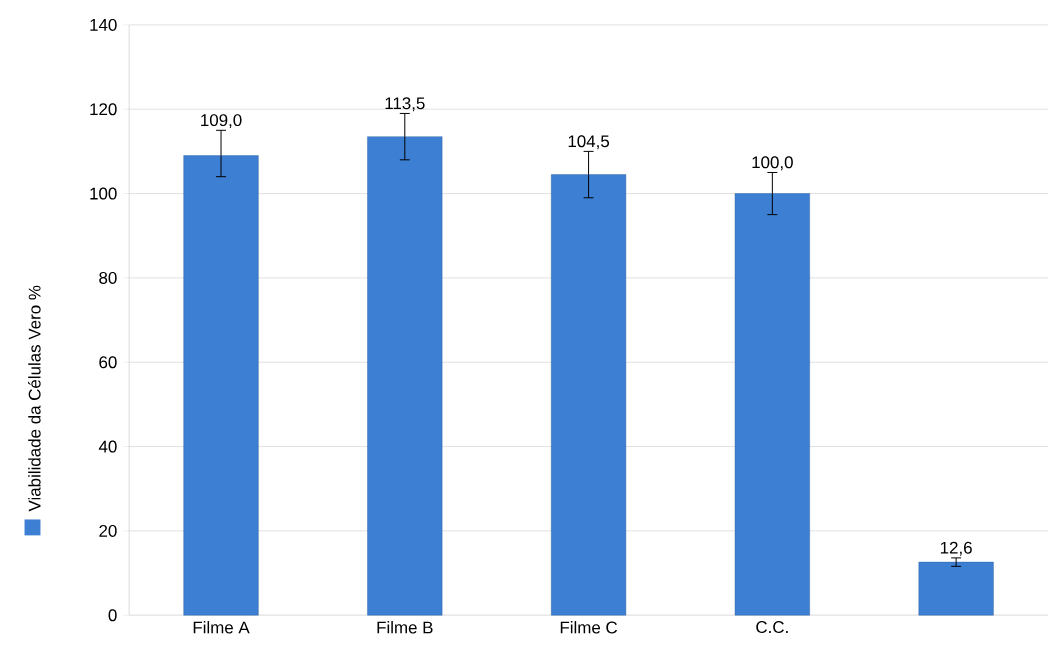 The image size is (1048, 659). What do you see at coordinates (589, 627) in the screenshot?
I see `x-tick-label: Filme C` at bounding box center [589, 627].